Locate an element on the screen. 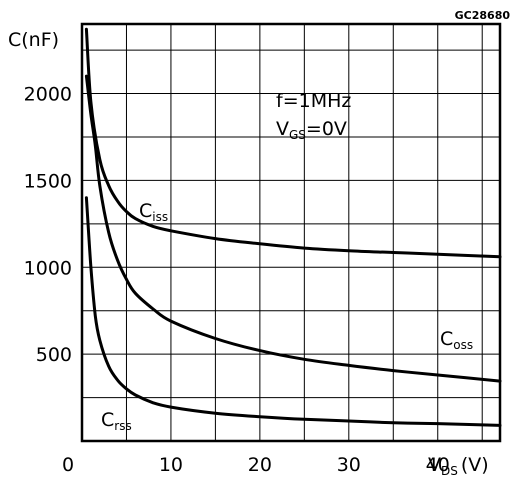  x-axis-label-unit: (V) is located at coordinates (475, 465).